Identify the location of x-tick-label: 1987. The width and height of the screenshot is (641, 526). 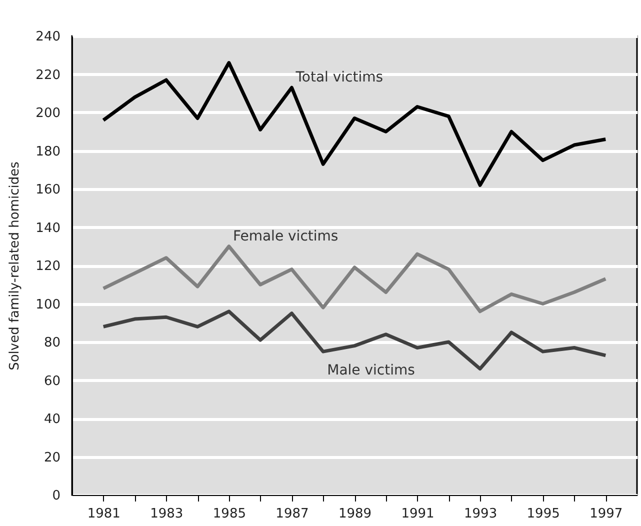
(292, 514).